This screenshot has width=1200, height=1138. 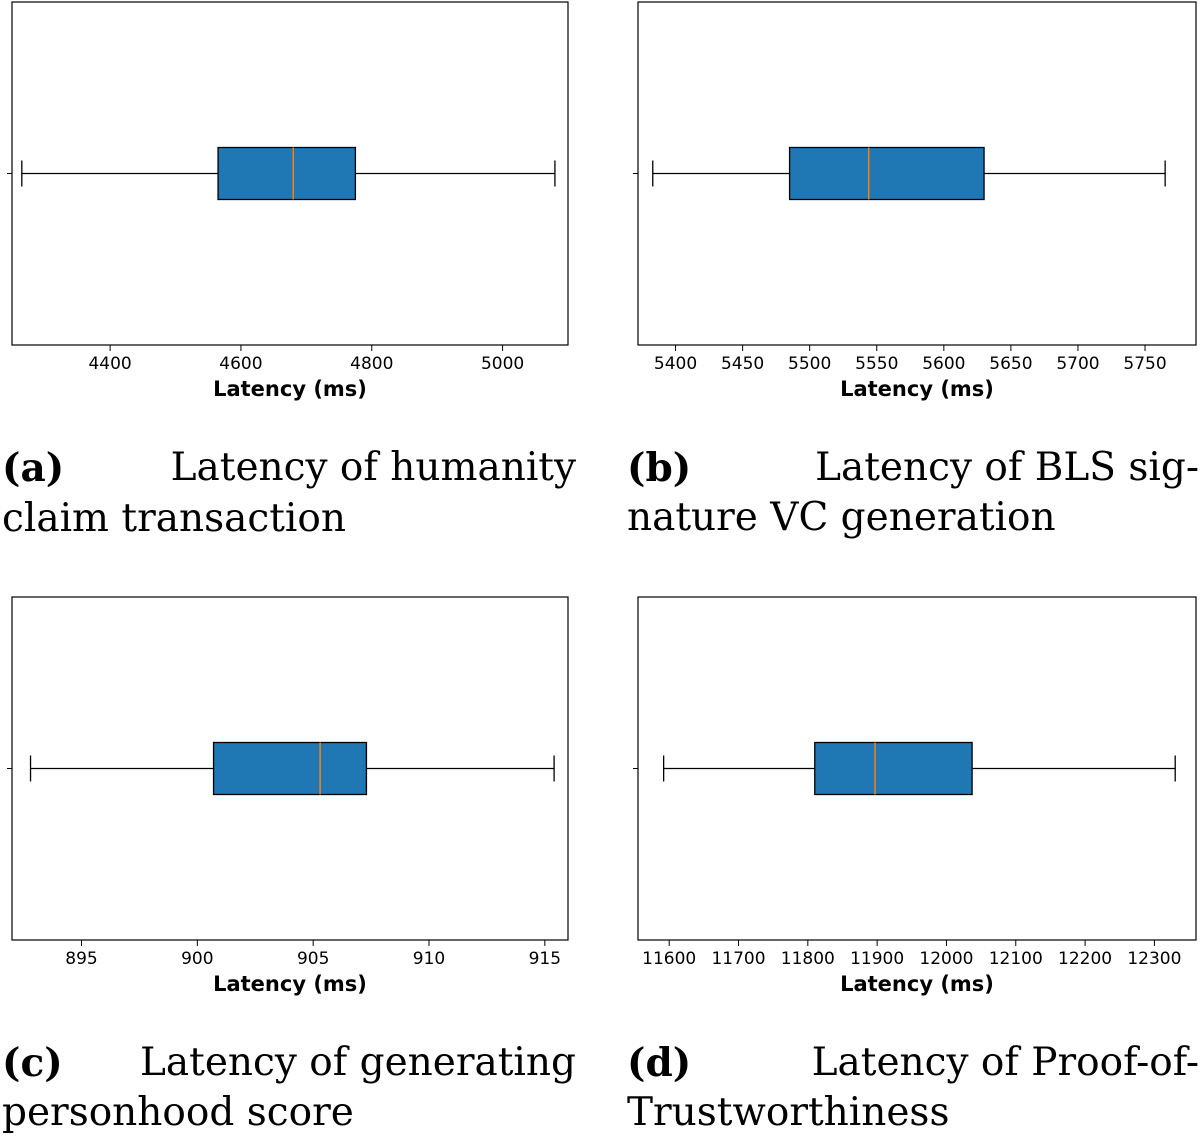 I want to click on x-tick-label-d: 11900, so click(x=877, y=959).